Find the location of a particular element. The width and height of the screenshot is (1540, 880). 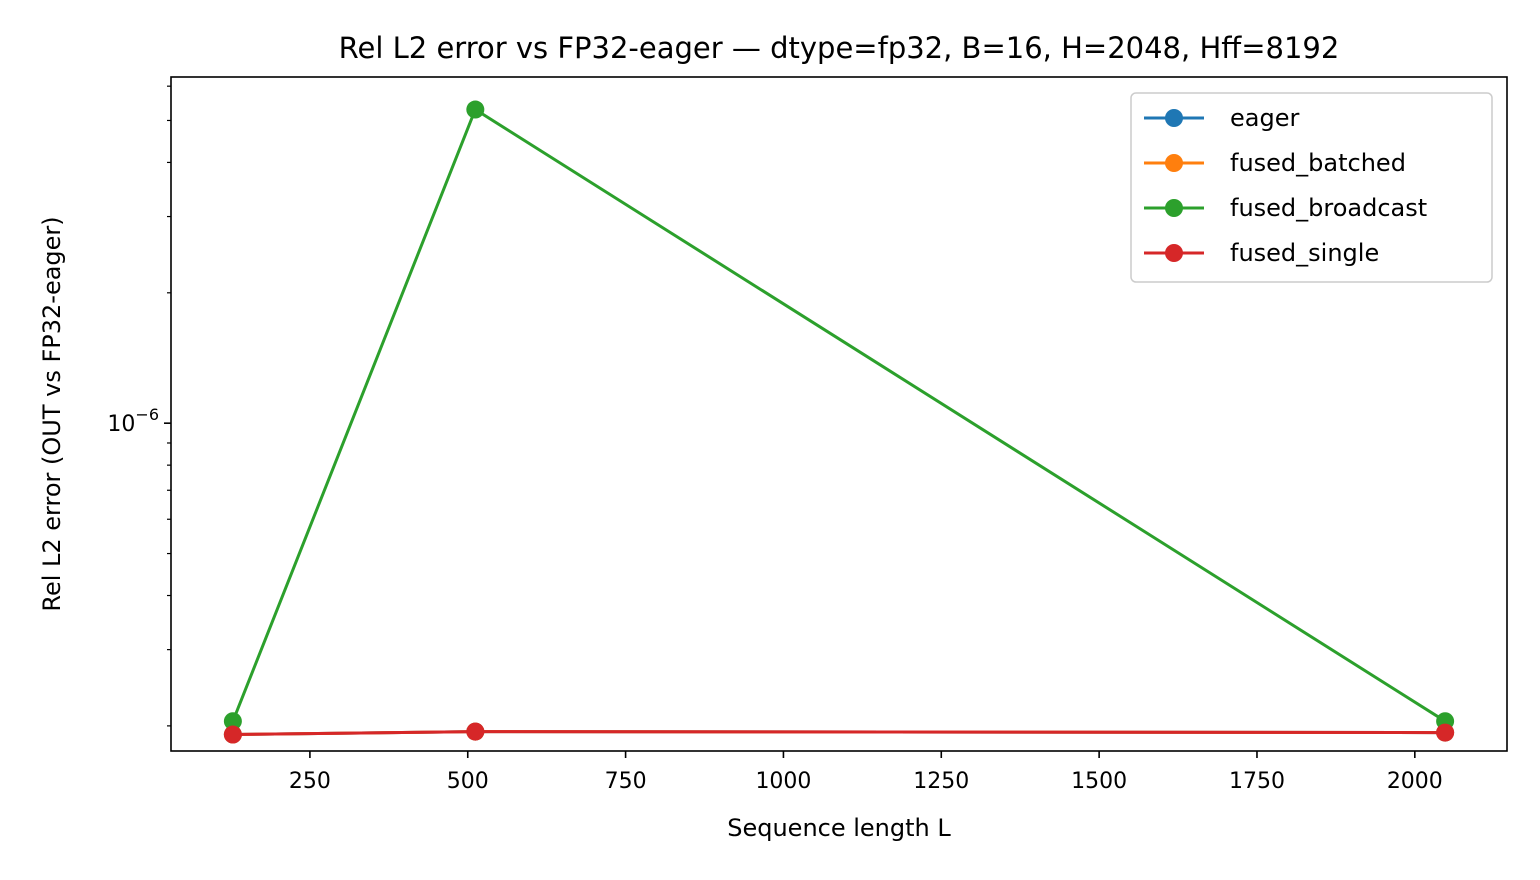

legend-label: fused_single is located at coordinates (1304, 253).